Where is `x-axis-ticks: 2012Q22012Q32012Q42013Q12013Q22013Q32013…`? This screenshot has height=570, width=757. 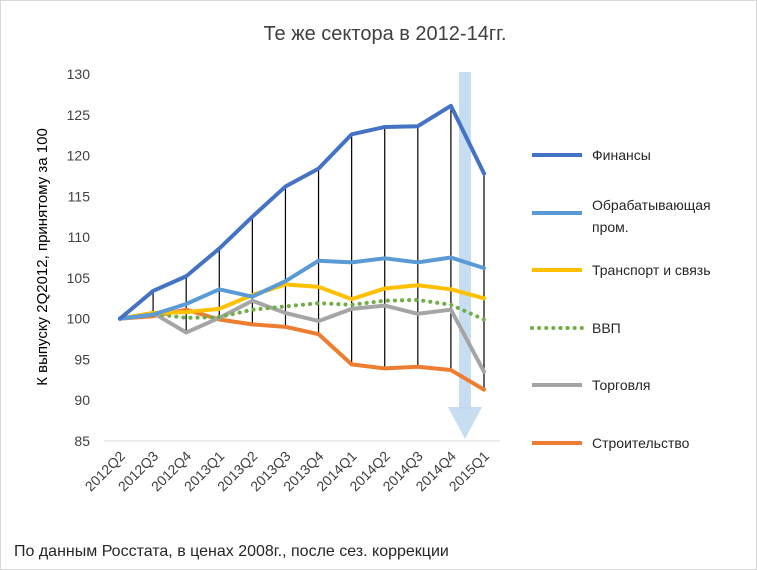 x-axis-ticks: 2012Q22012Q32012Q42013Q12013Q22013Q32013… is located at coordinates (287, 471).